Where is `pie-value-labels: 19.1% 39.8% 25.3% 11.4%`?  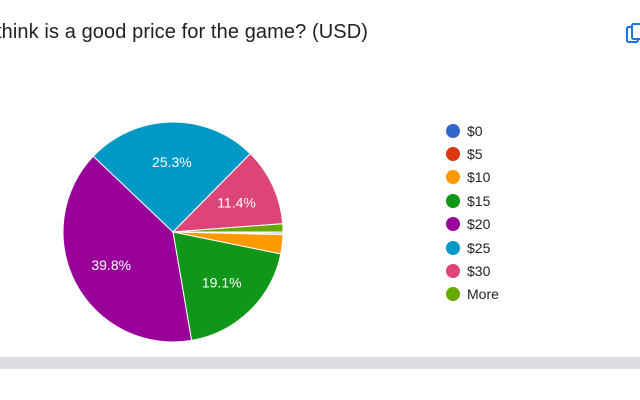
pie-value-labels: 19.1% 39.8% 25.3% 11.4% is located at coordinates (173, 222).